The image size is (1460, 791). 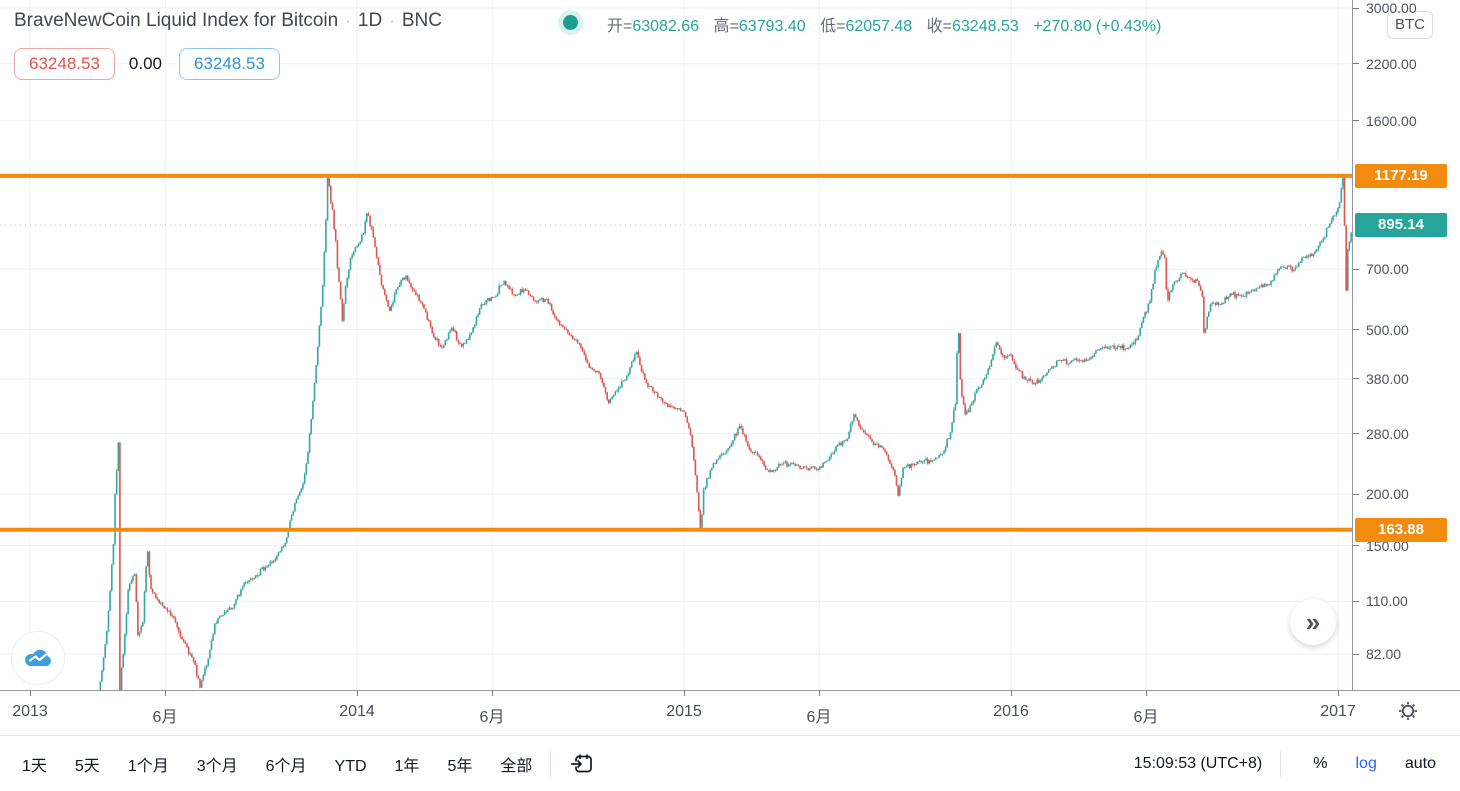 What do you see at coordinates (570, 22) in the screenshot?
I see `market-status-dot-icon` at bounding box center [570, 22].